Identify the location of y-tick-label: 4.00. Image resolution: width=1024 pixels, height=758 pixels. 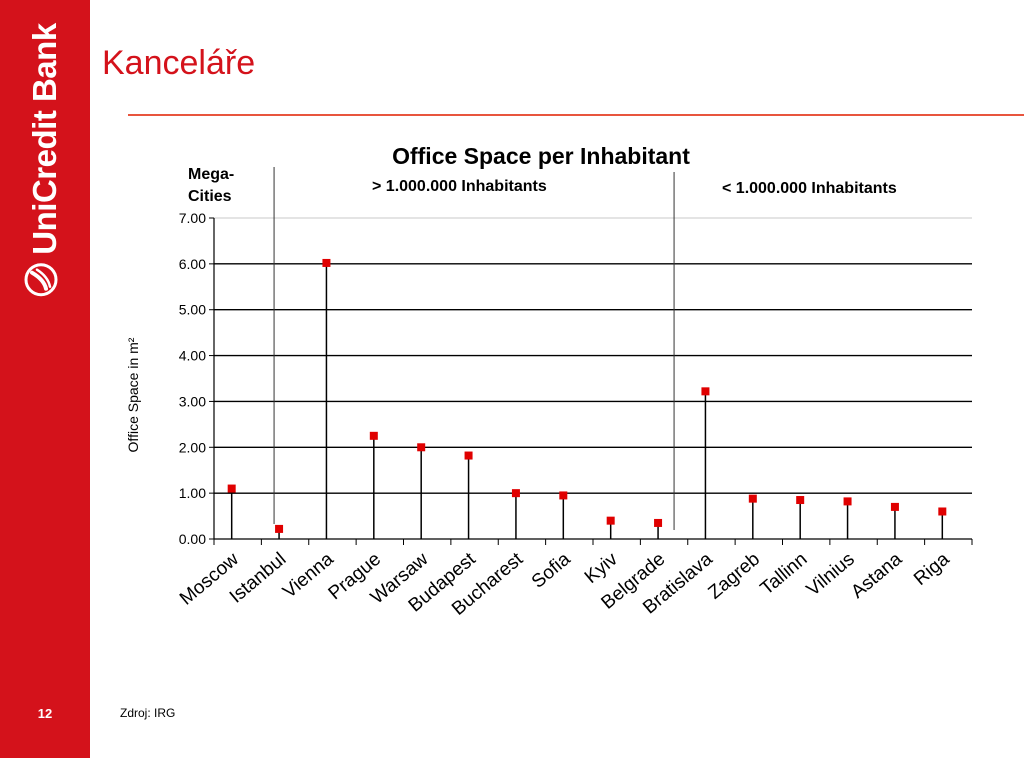
(192, 356).